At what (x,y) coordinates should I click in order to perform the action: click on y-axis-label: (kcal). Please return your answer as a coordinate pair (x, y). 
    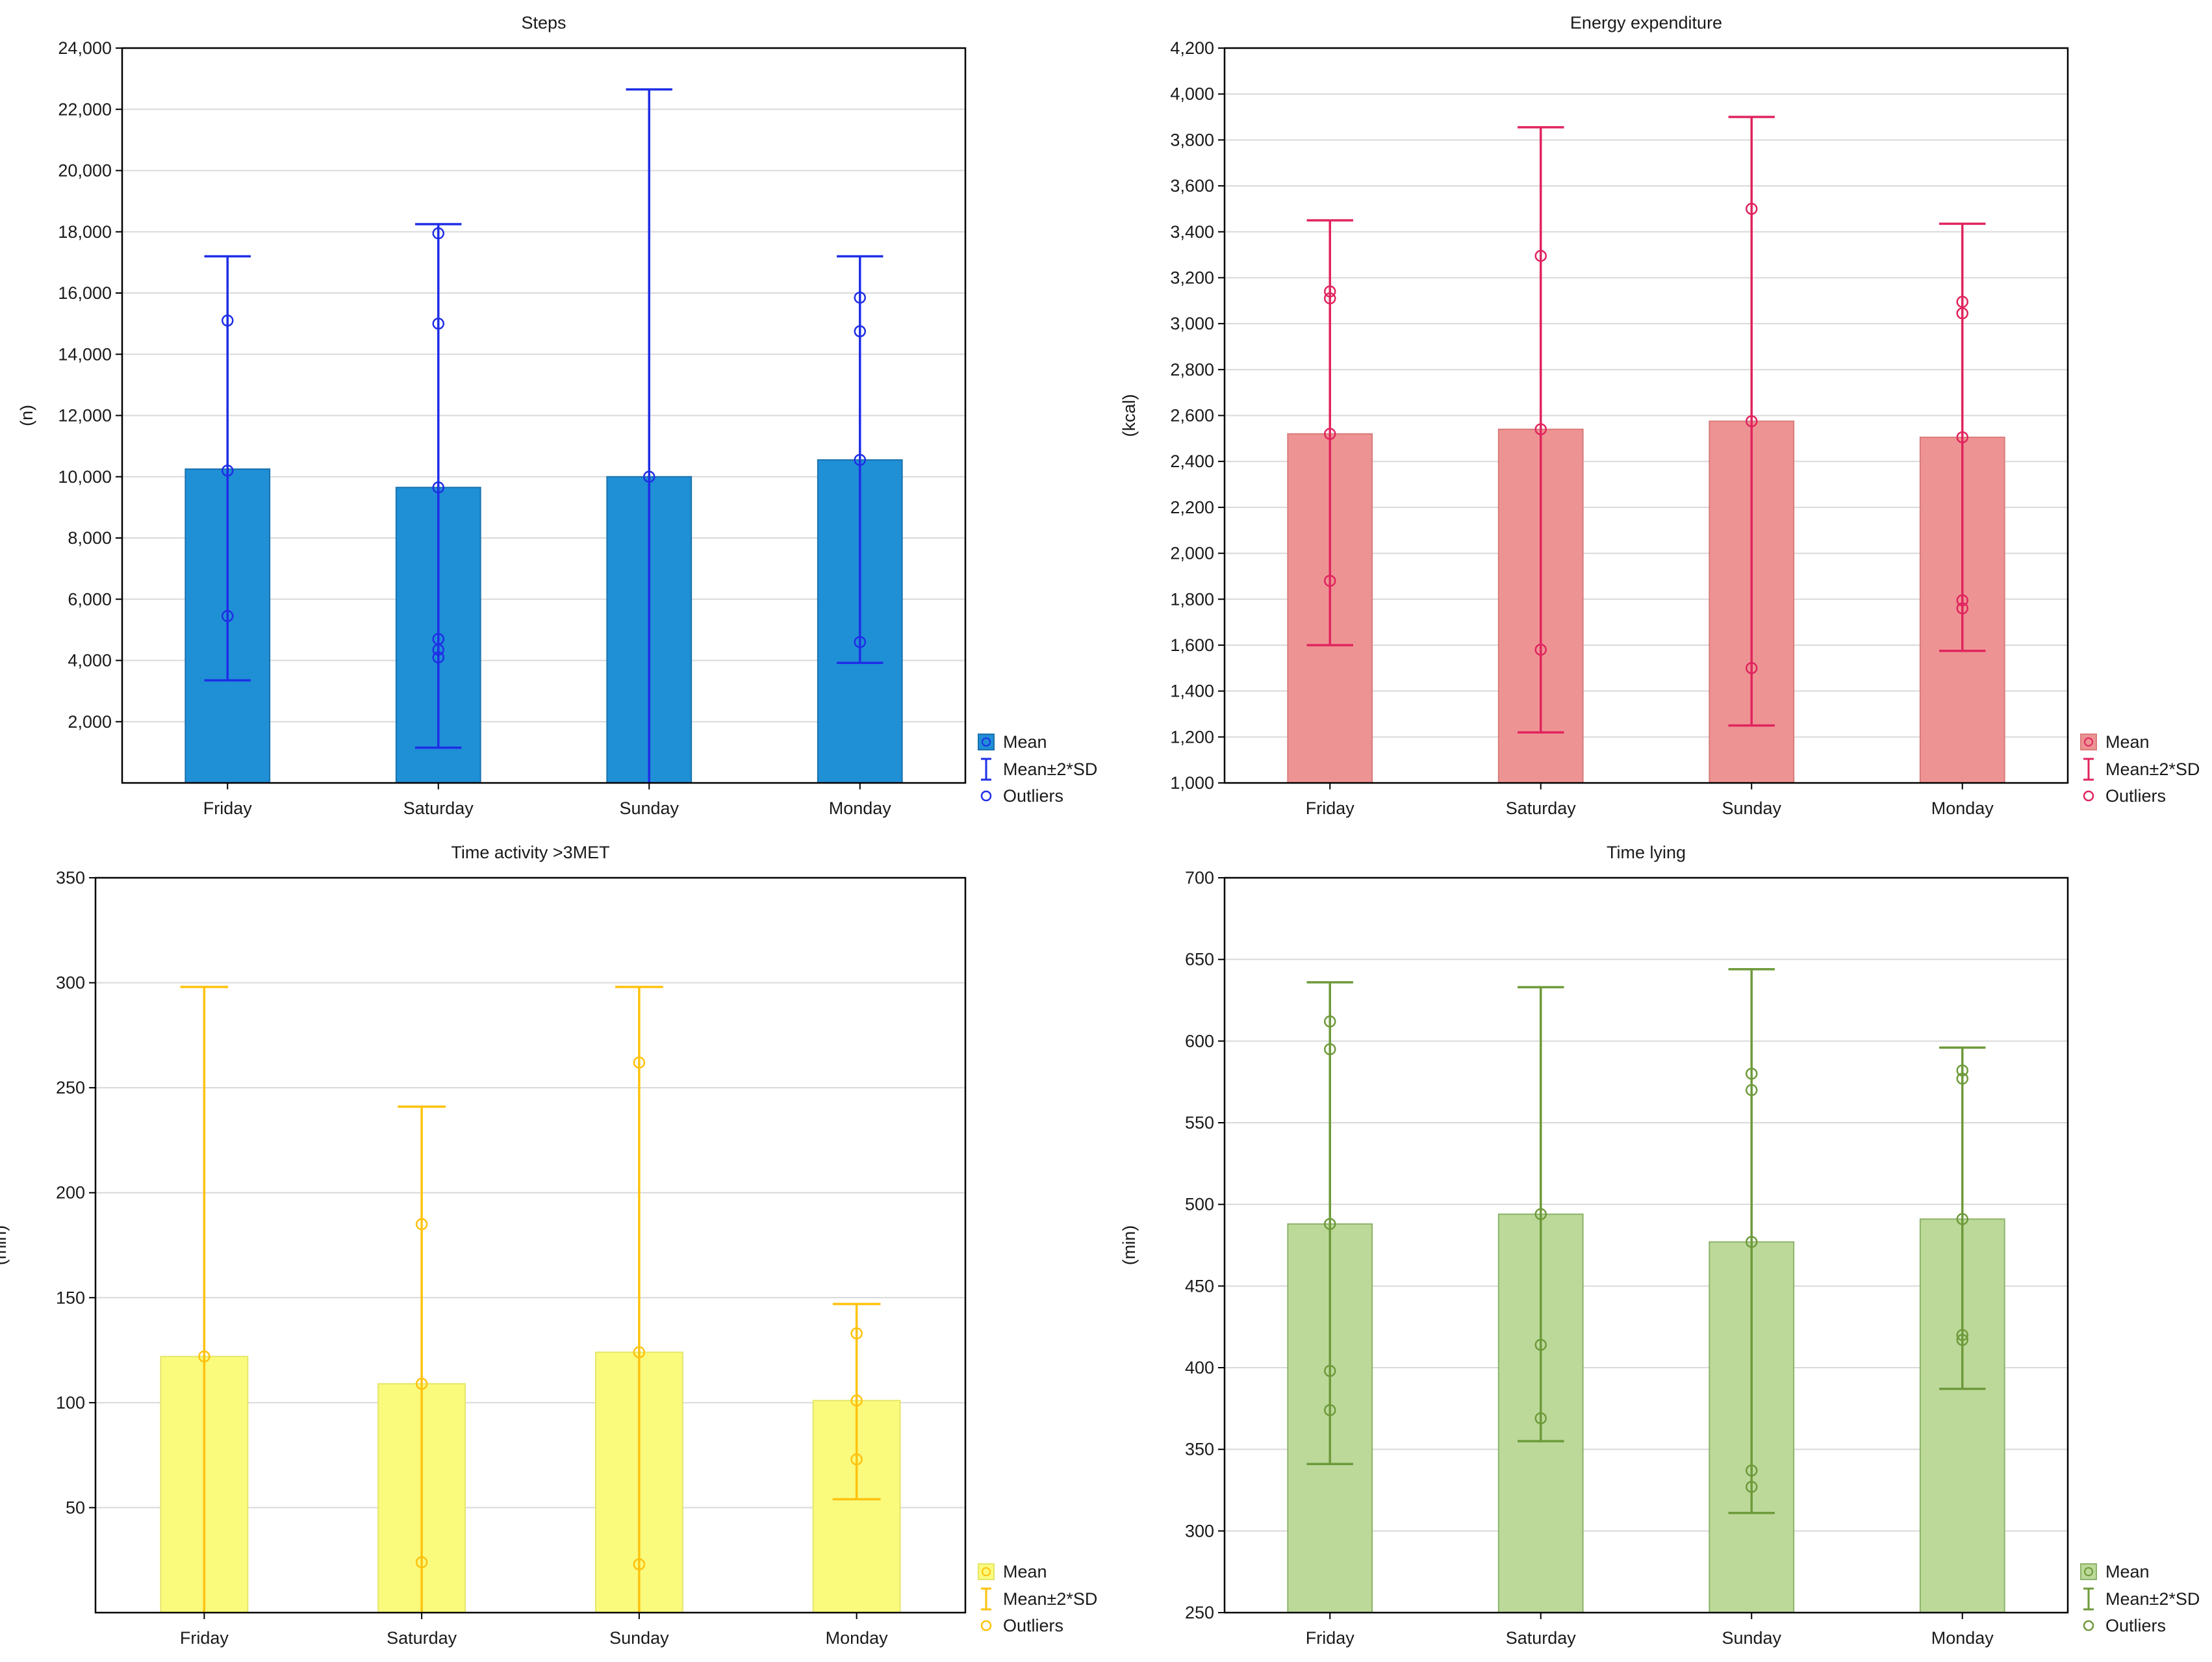
    Looking at the image, I should click on (1129, 415).